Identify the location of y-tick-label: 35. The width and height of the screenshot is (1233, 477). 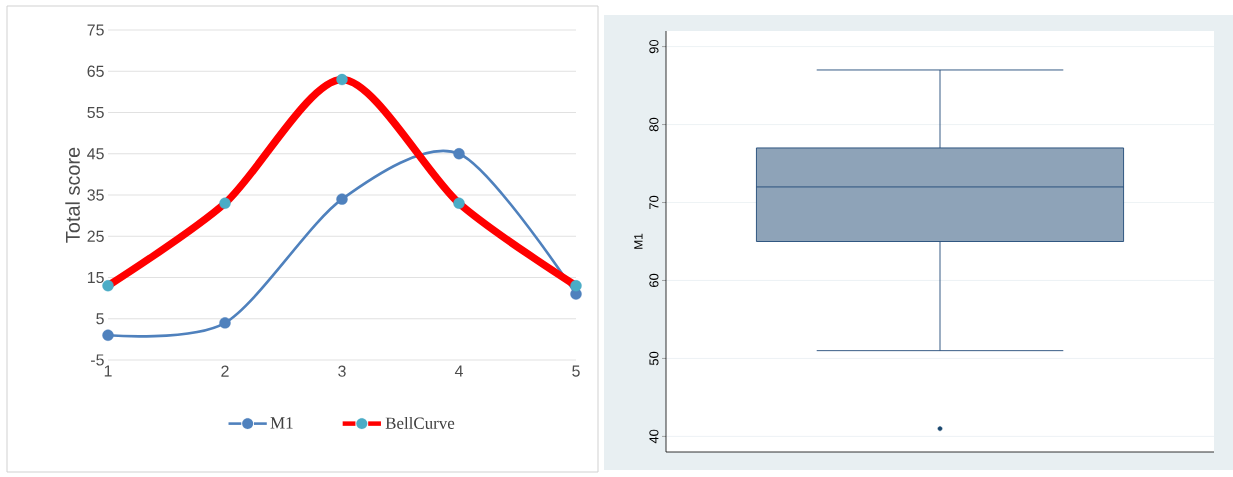
(95, 195).